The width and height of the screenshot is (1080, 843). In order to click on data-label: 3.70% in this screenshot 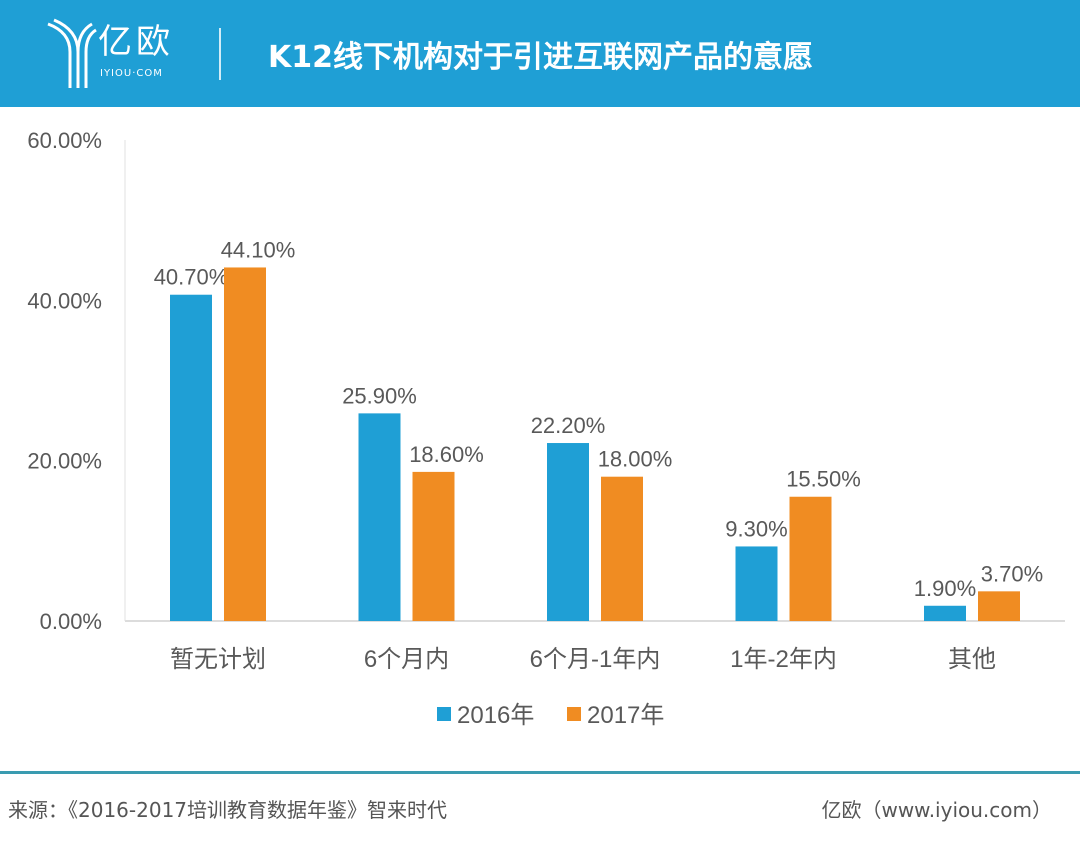, I will do `click(1012, 573)`.